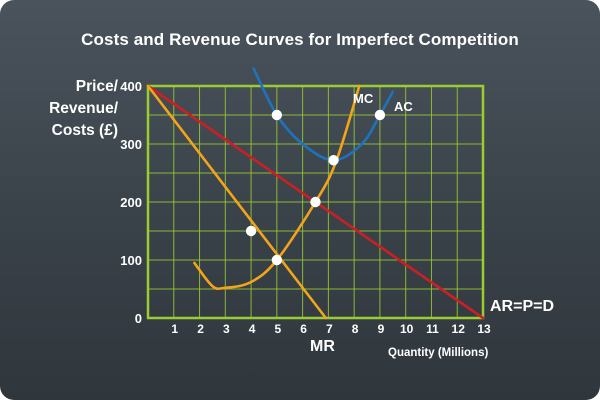 Image resolution: width=600 pixels, height=400 pixels. Describe the element at coordinates (174, 329) in the screenshot. I see `x-tick-label: 1` at that location.